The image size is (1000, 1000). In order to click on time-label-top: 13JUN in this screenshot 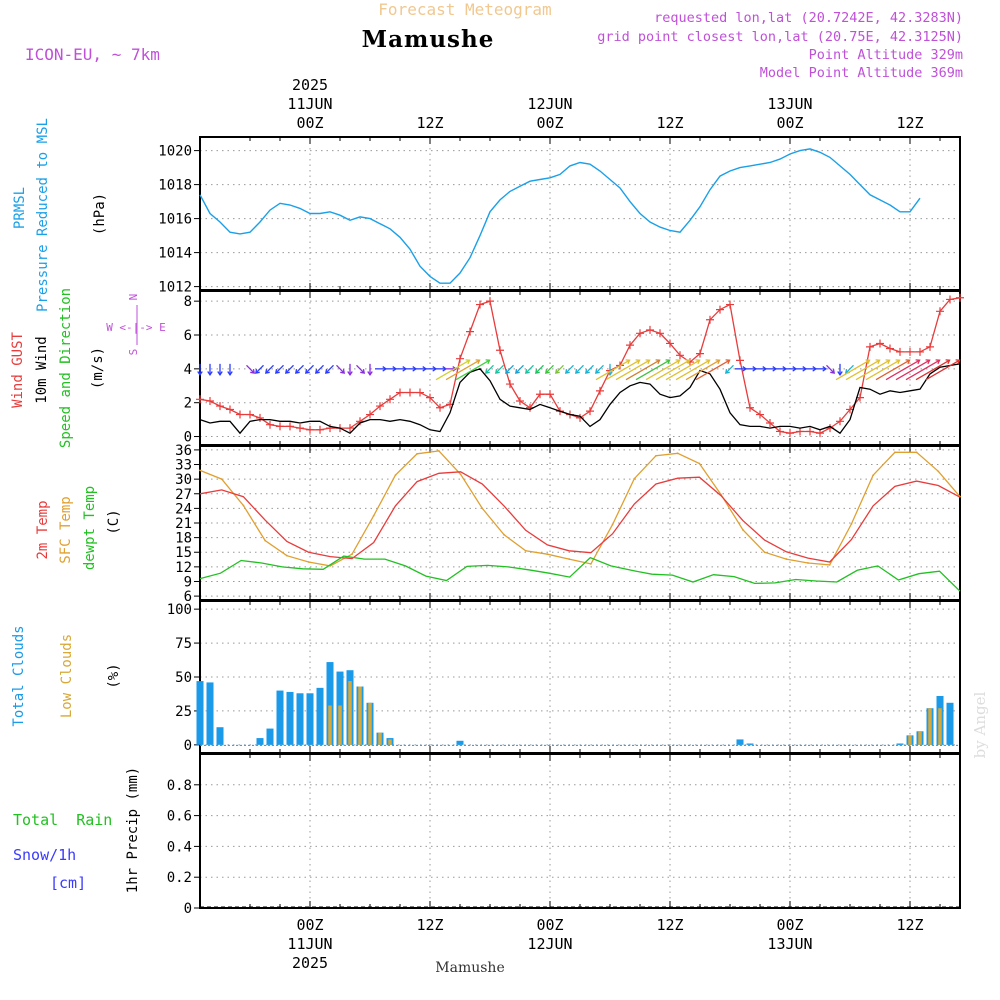, I will do `click(789, 104)`.